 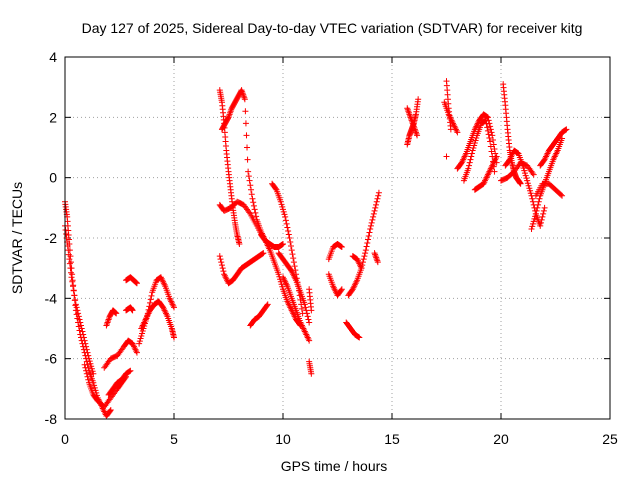 I want to click on series-arc13, so click(x=241, y=268).